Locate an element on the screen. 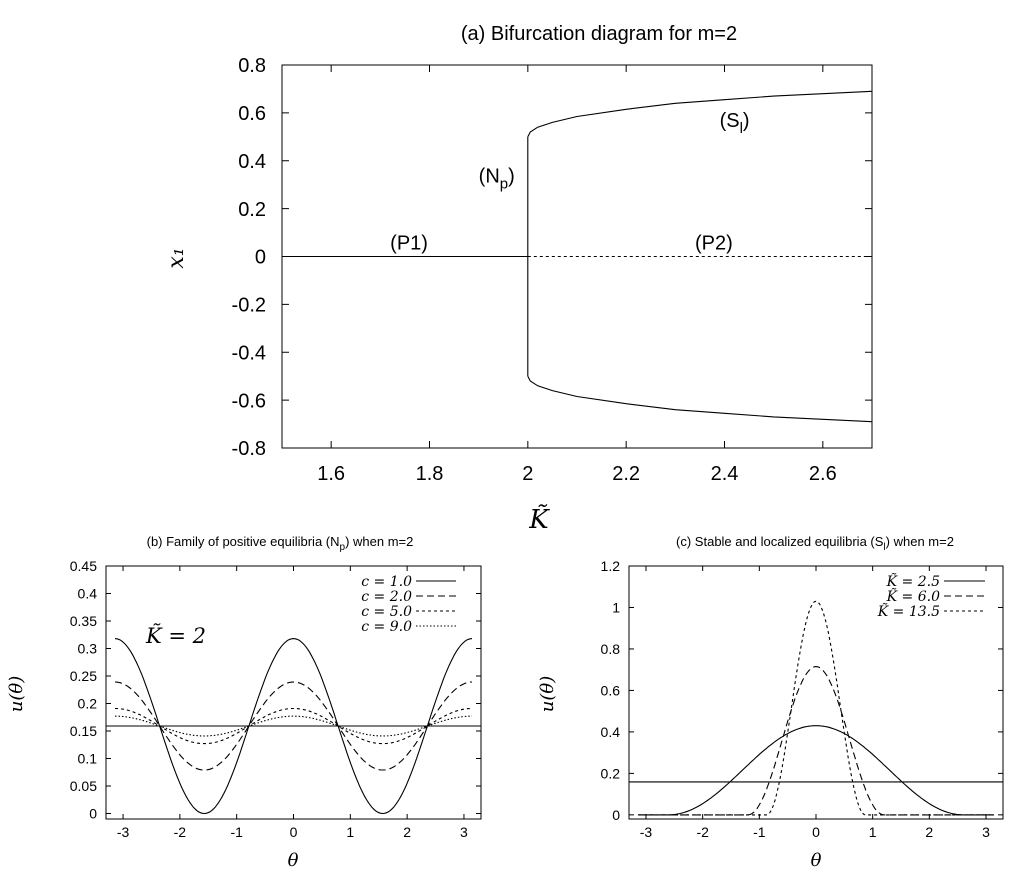  legend-label: K̃ = 13.5 is located at coordinates (908, 611).